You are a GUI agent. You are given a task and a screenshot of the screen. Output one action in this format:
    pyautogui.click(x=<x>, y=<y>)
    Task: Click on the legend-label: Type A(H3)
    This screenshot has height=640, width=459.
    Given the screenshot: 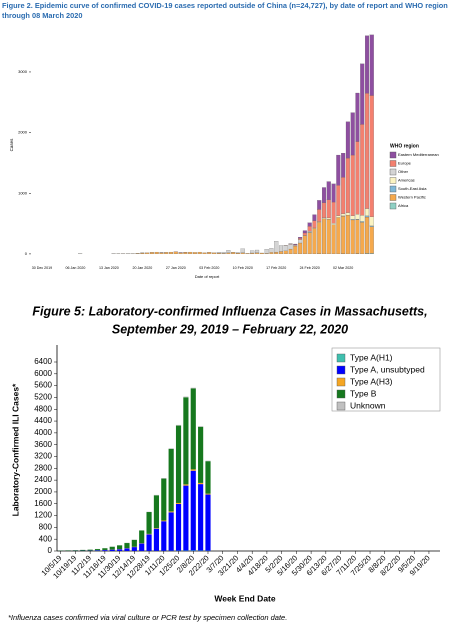 What is the action you would take?
    pyautogui.click(x=371, y=381)
    